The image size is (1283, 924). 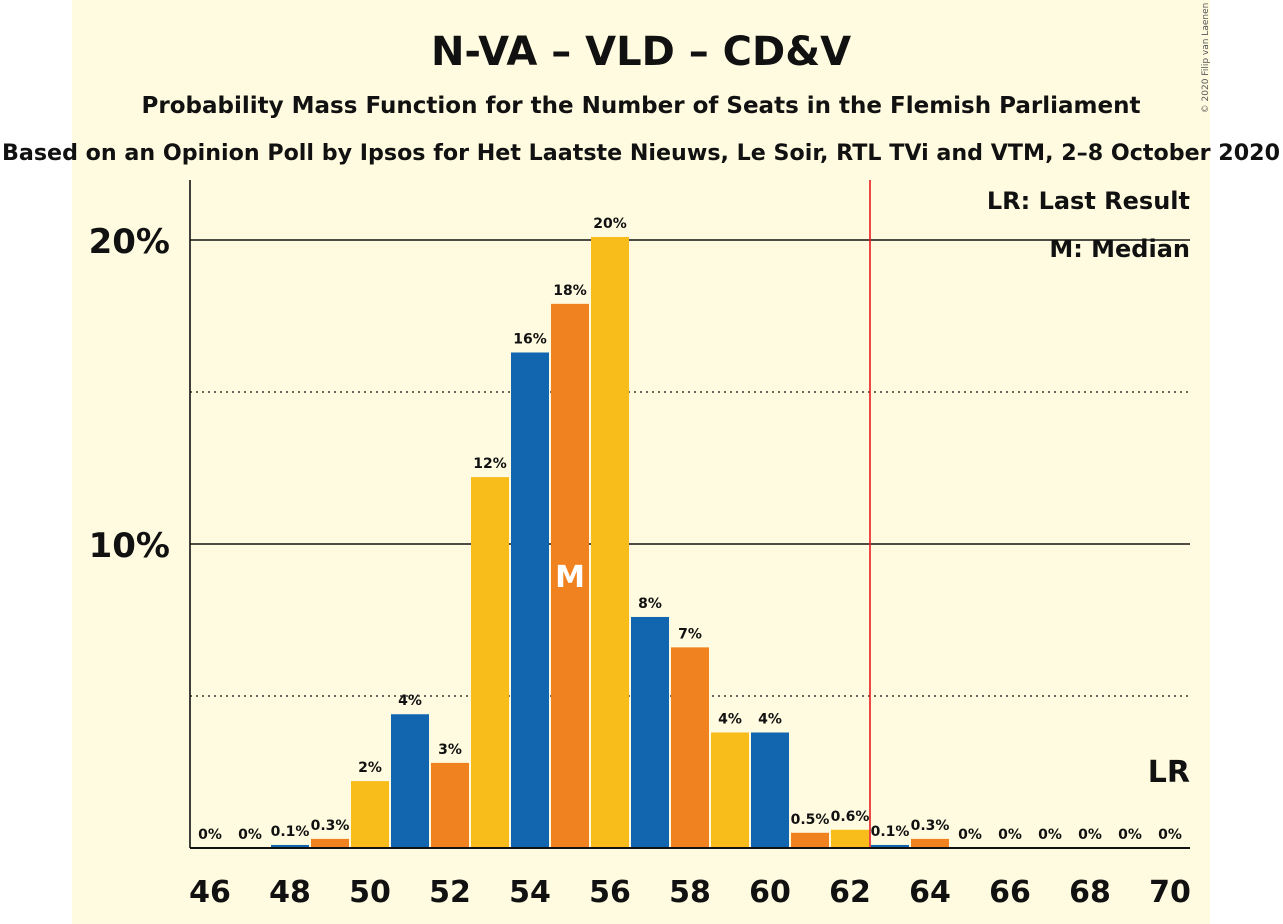 I want to click on data-label-51: 4%, so click(x=410, y=701).